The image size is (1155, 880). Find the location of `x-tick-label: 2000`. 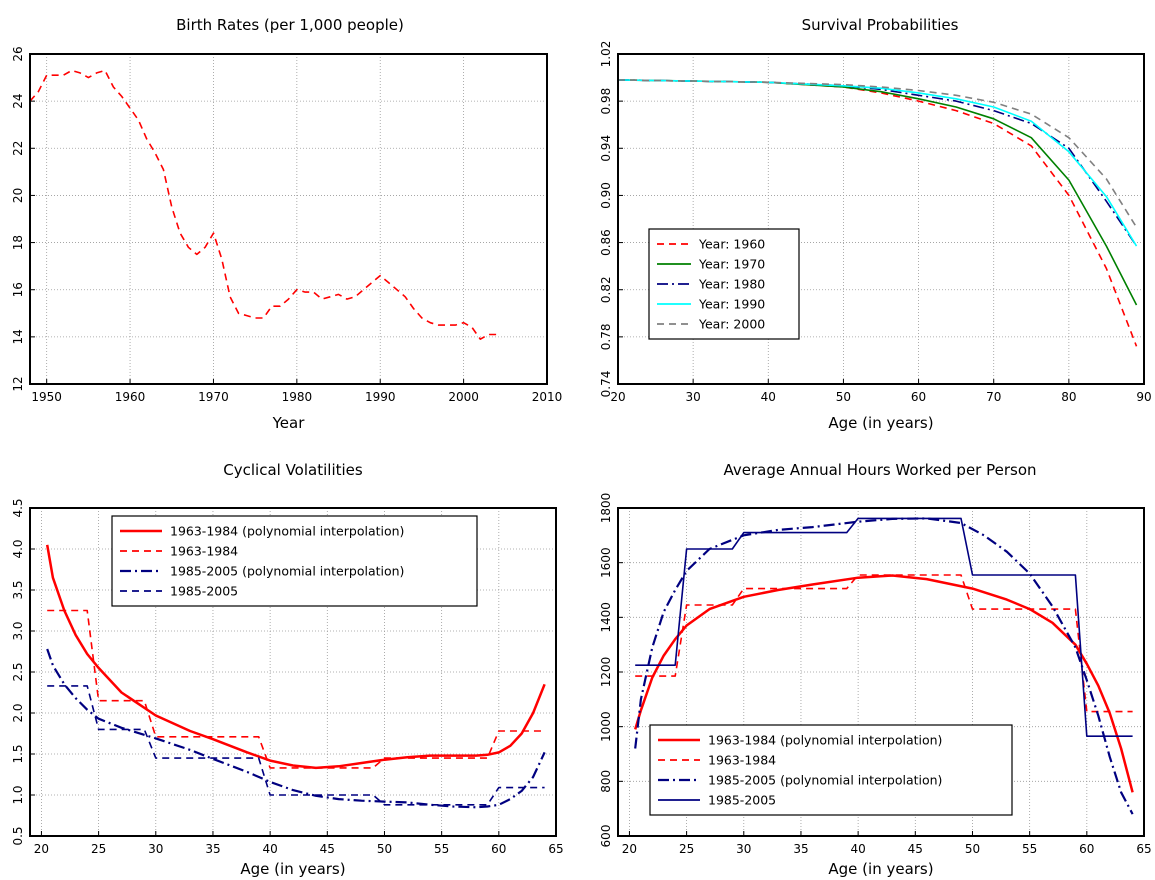

x-tick-label: 2000 is located at coordinates (463, 397).